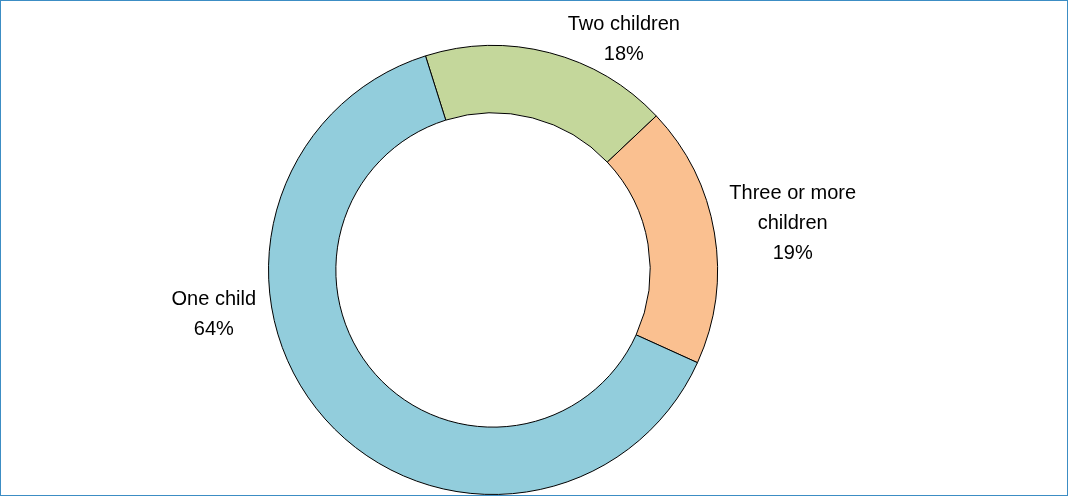 The height and width of the screenshot is (496, 1068). I want to click on slice-label: Two children, so click(623, 22).